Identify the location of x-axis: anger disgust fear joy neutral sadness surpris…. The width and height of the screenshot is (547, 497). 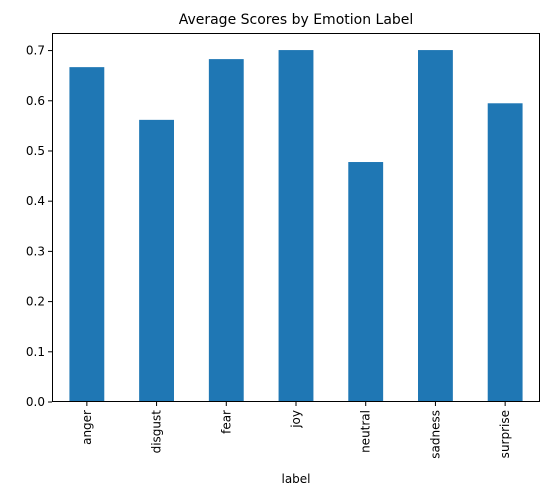
(296, 430).